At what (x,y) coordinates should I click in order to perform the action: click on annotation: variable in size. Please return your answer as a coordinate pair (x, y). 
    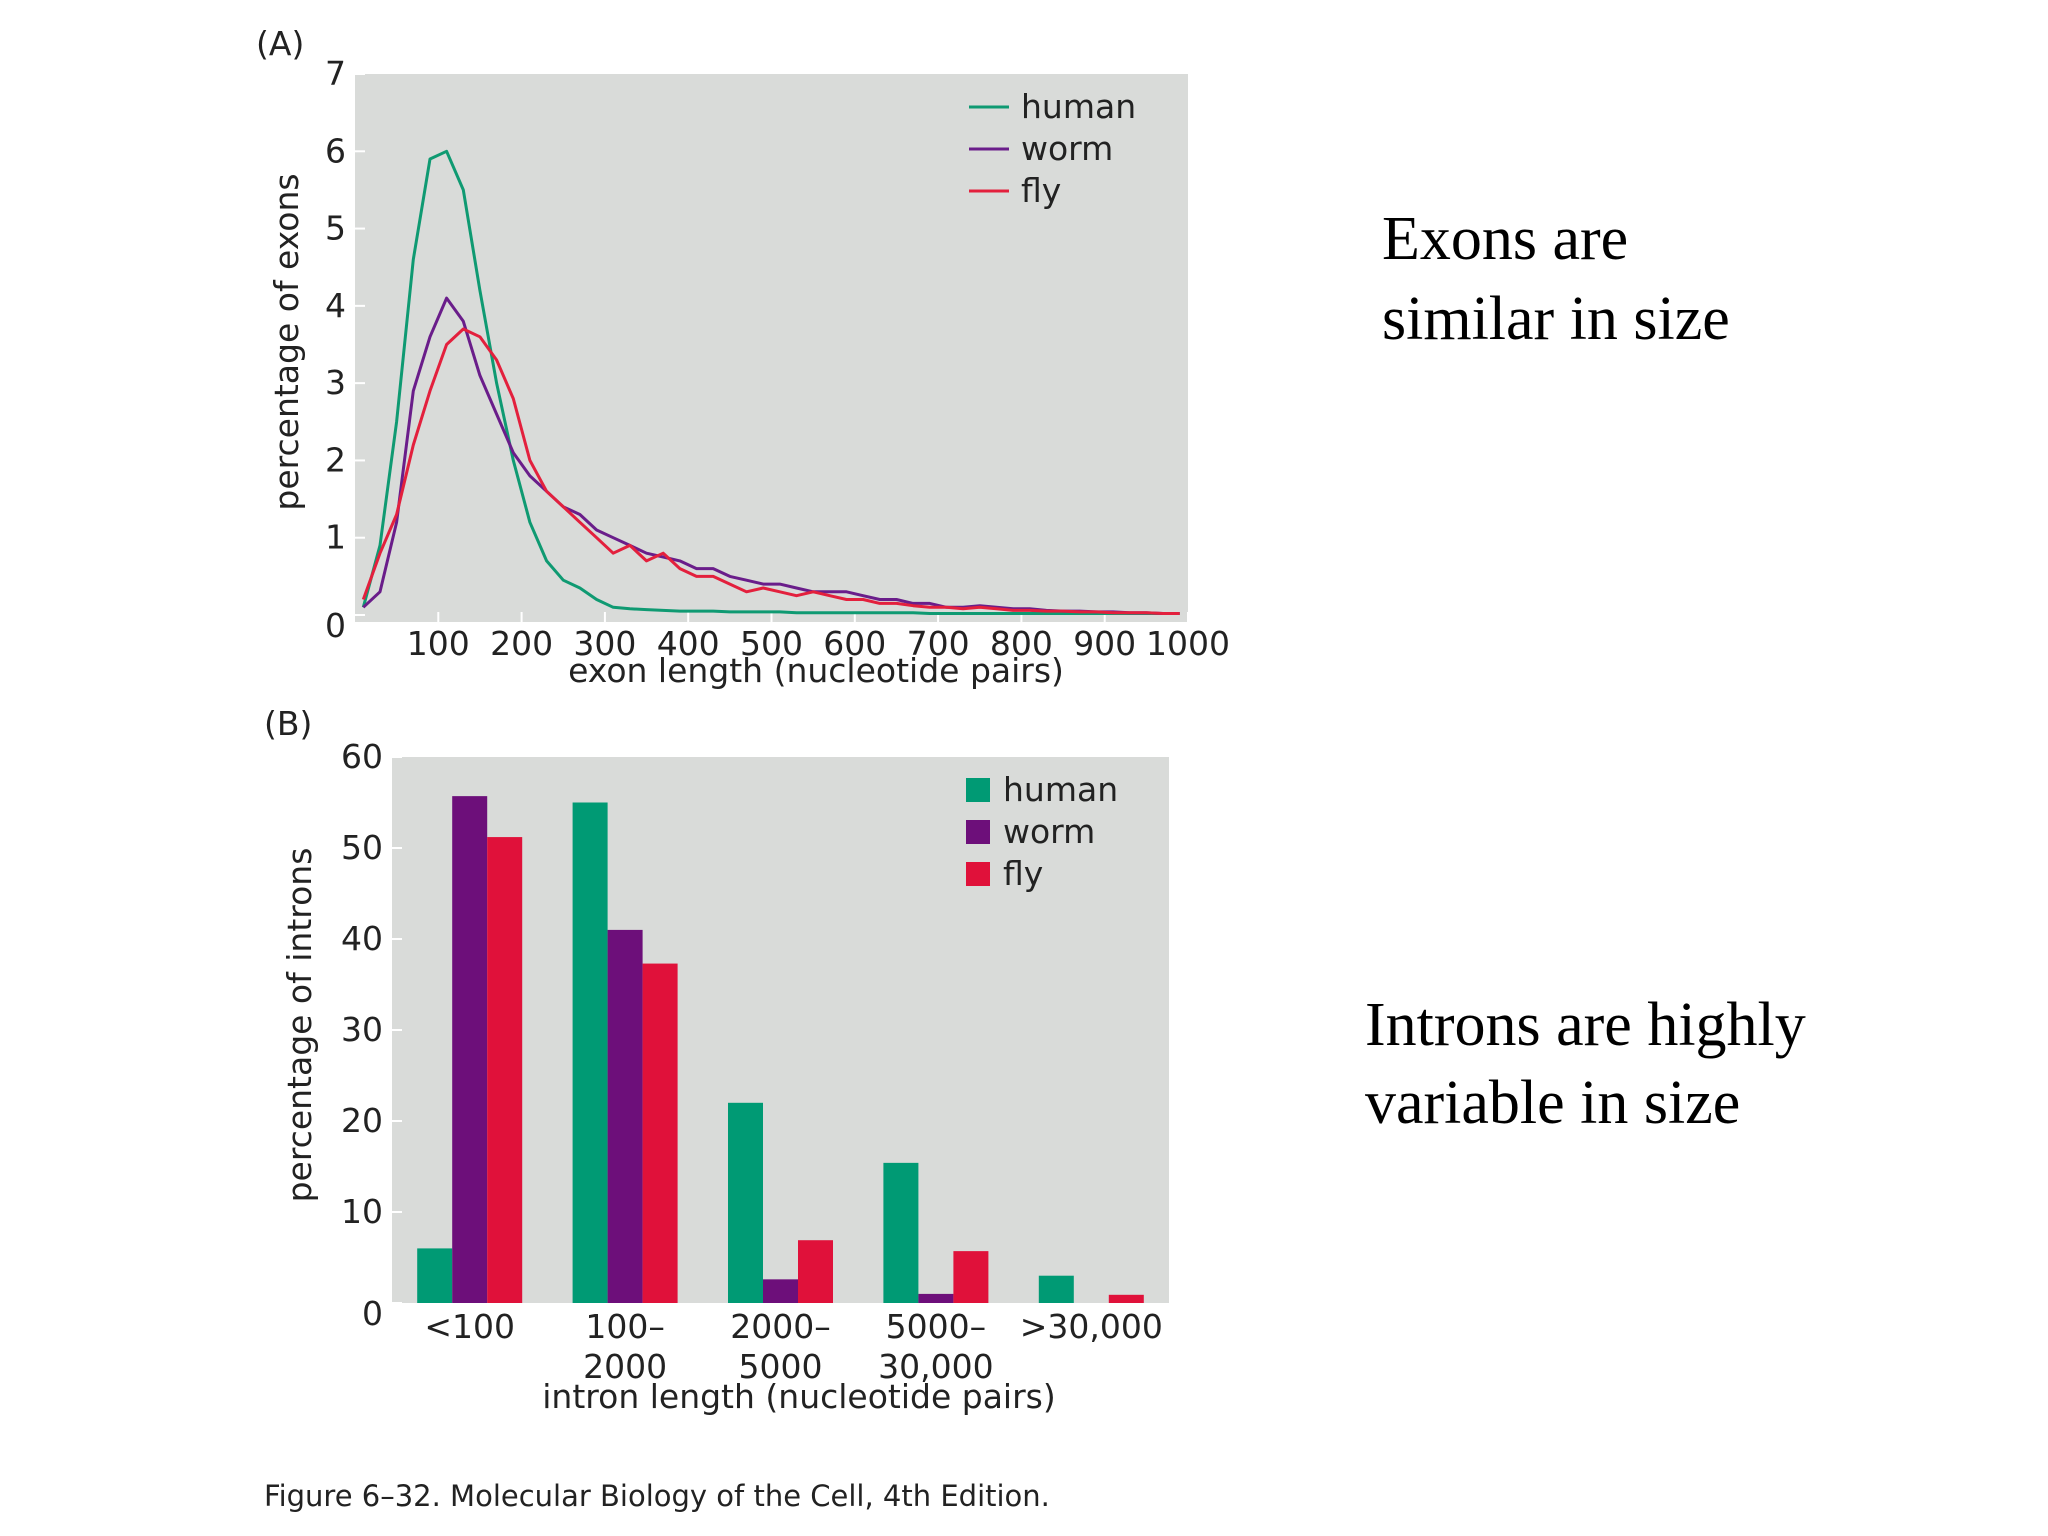
    Looking at the image, I should click on (1552, 1103).